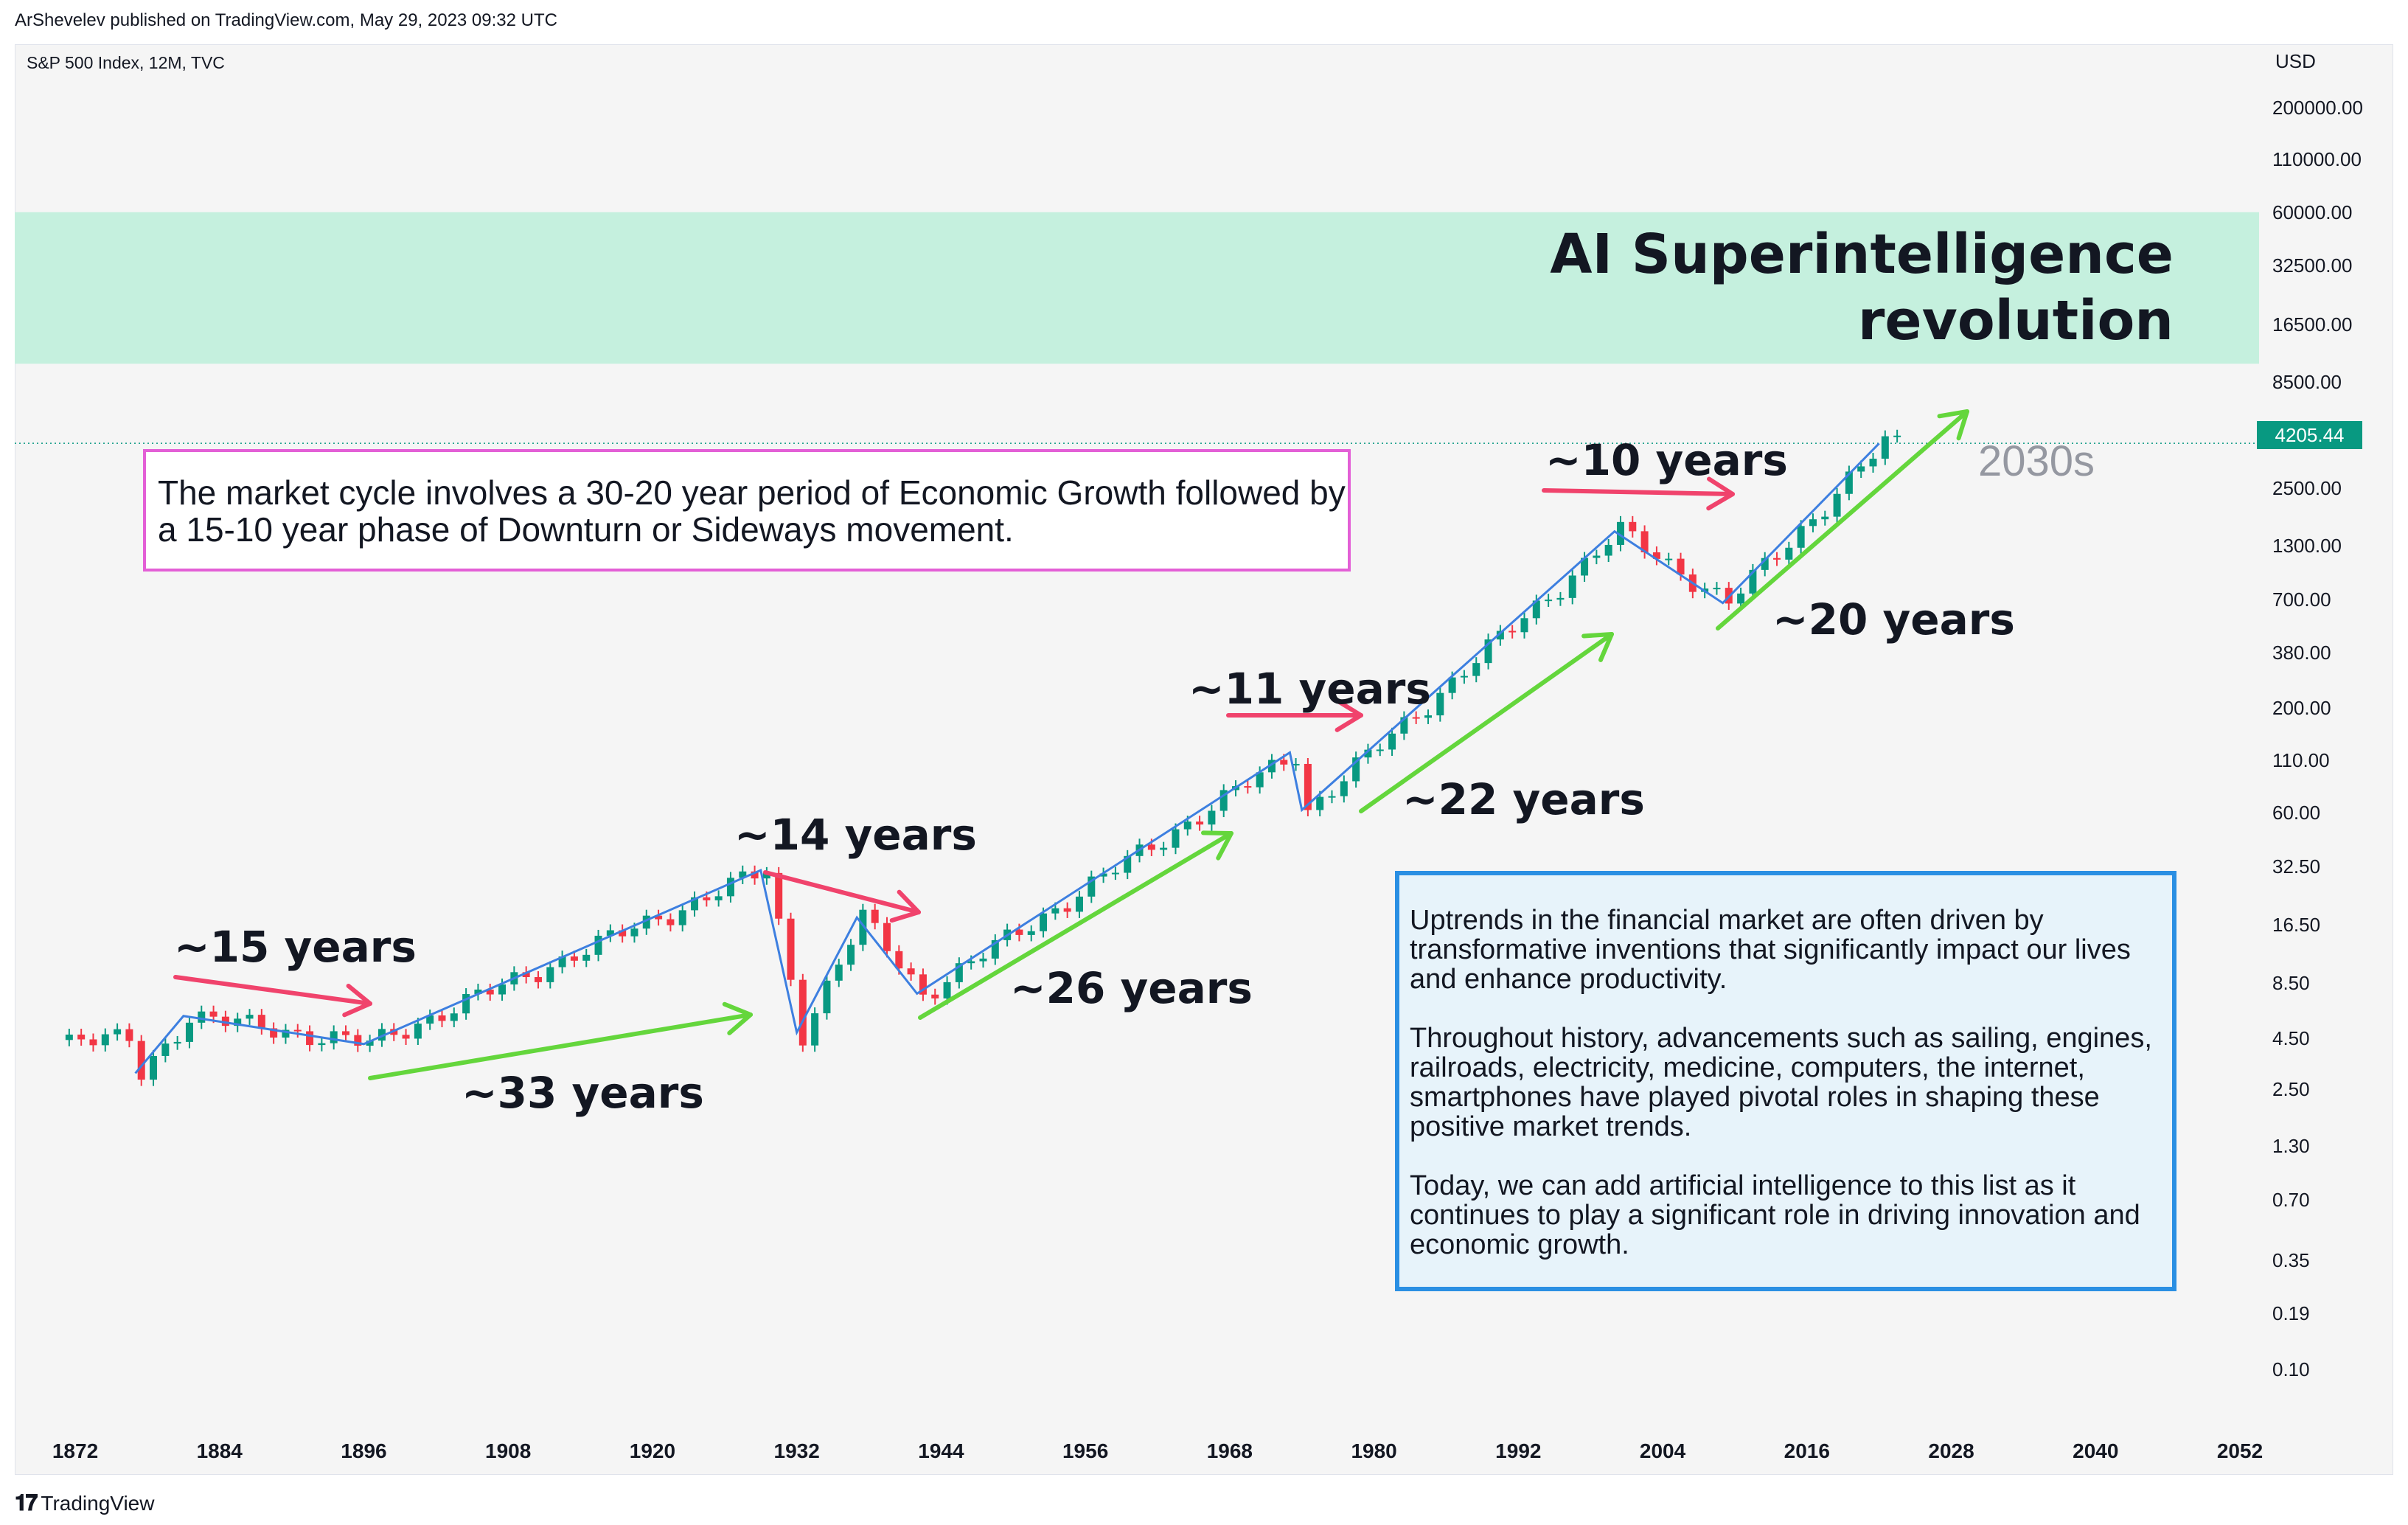 The height and width of the screenshot is (1525, 2408). What do you see at coordinates (1662, 1450) in the screenshot?
I see `year-tick-label: 2004` at bounding box center [1662, 1450].